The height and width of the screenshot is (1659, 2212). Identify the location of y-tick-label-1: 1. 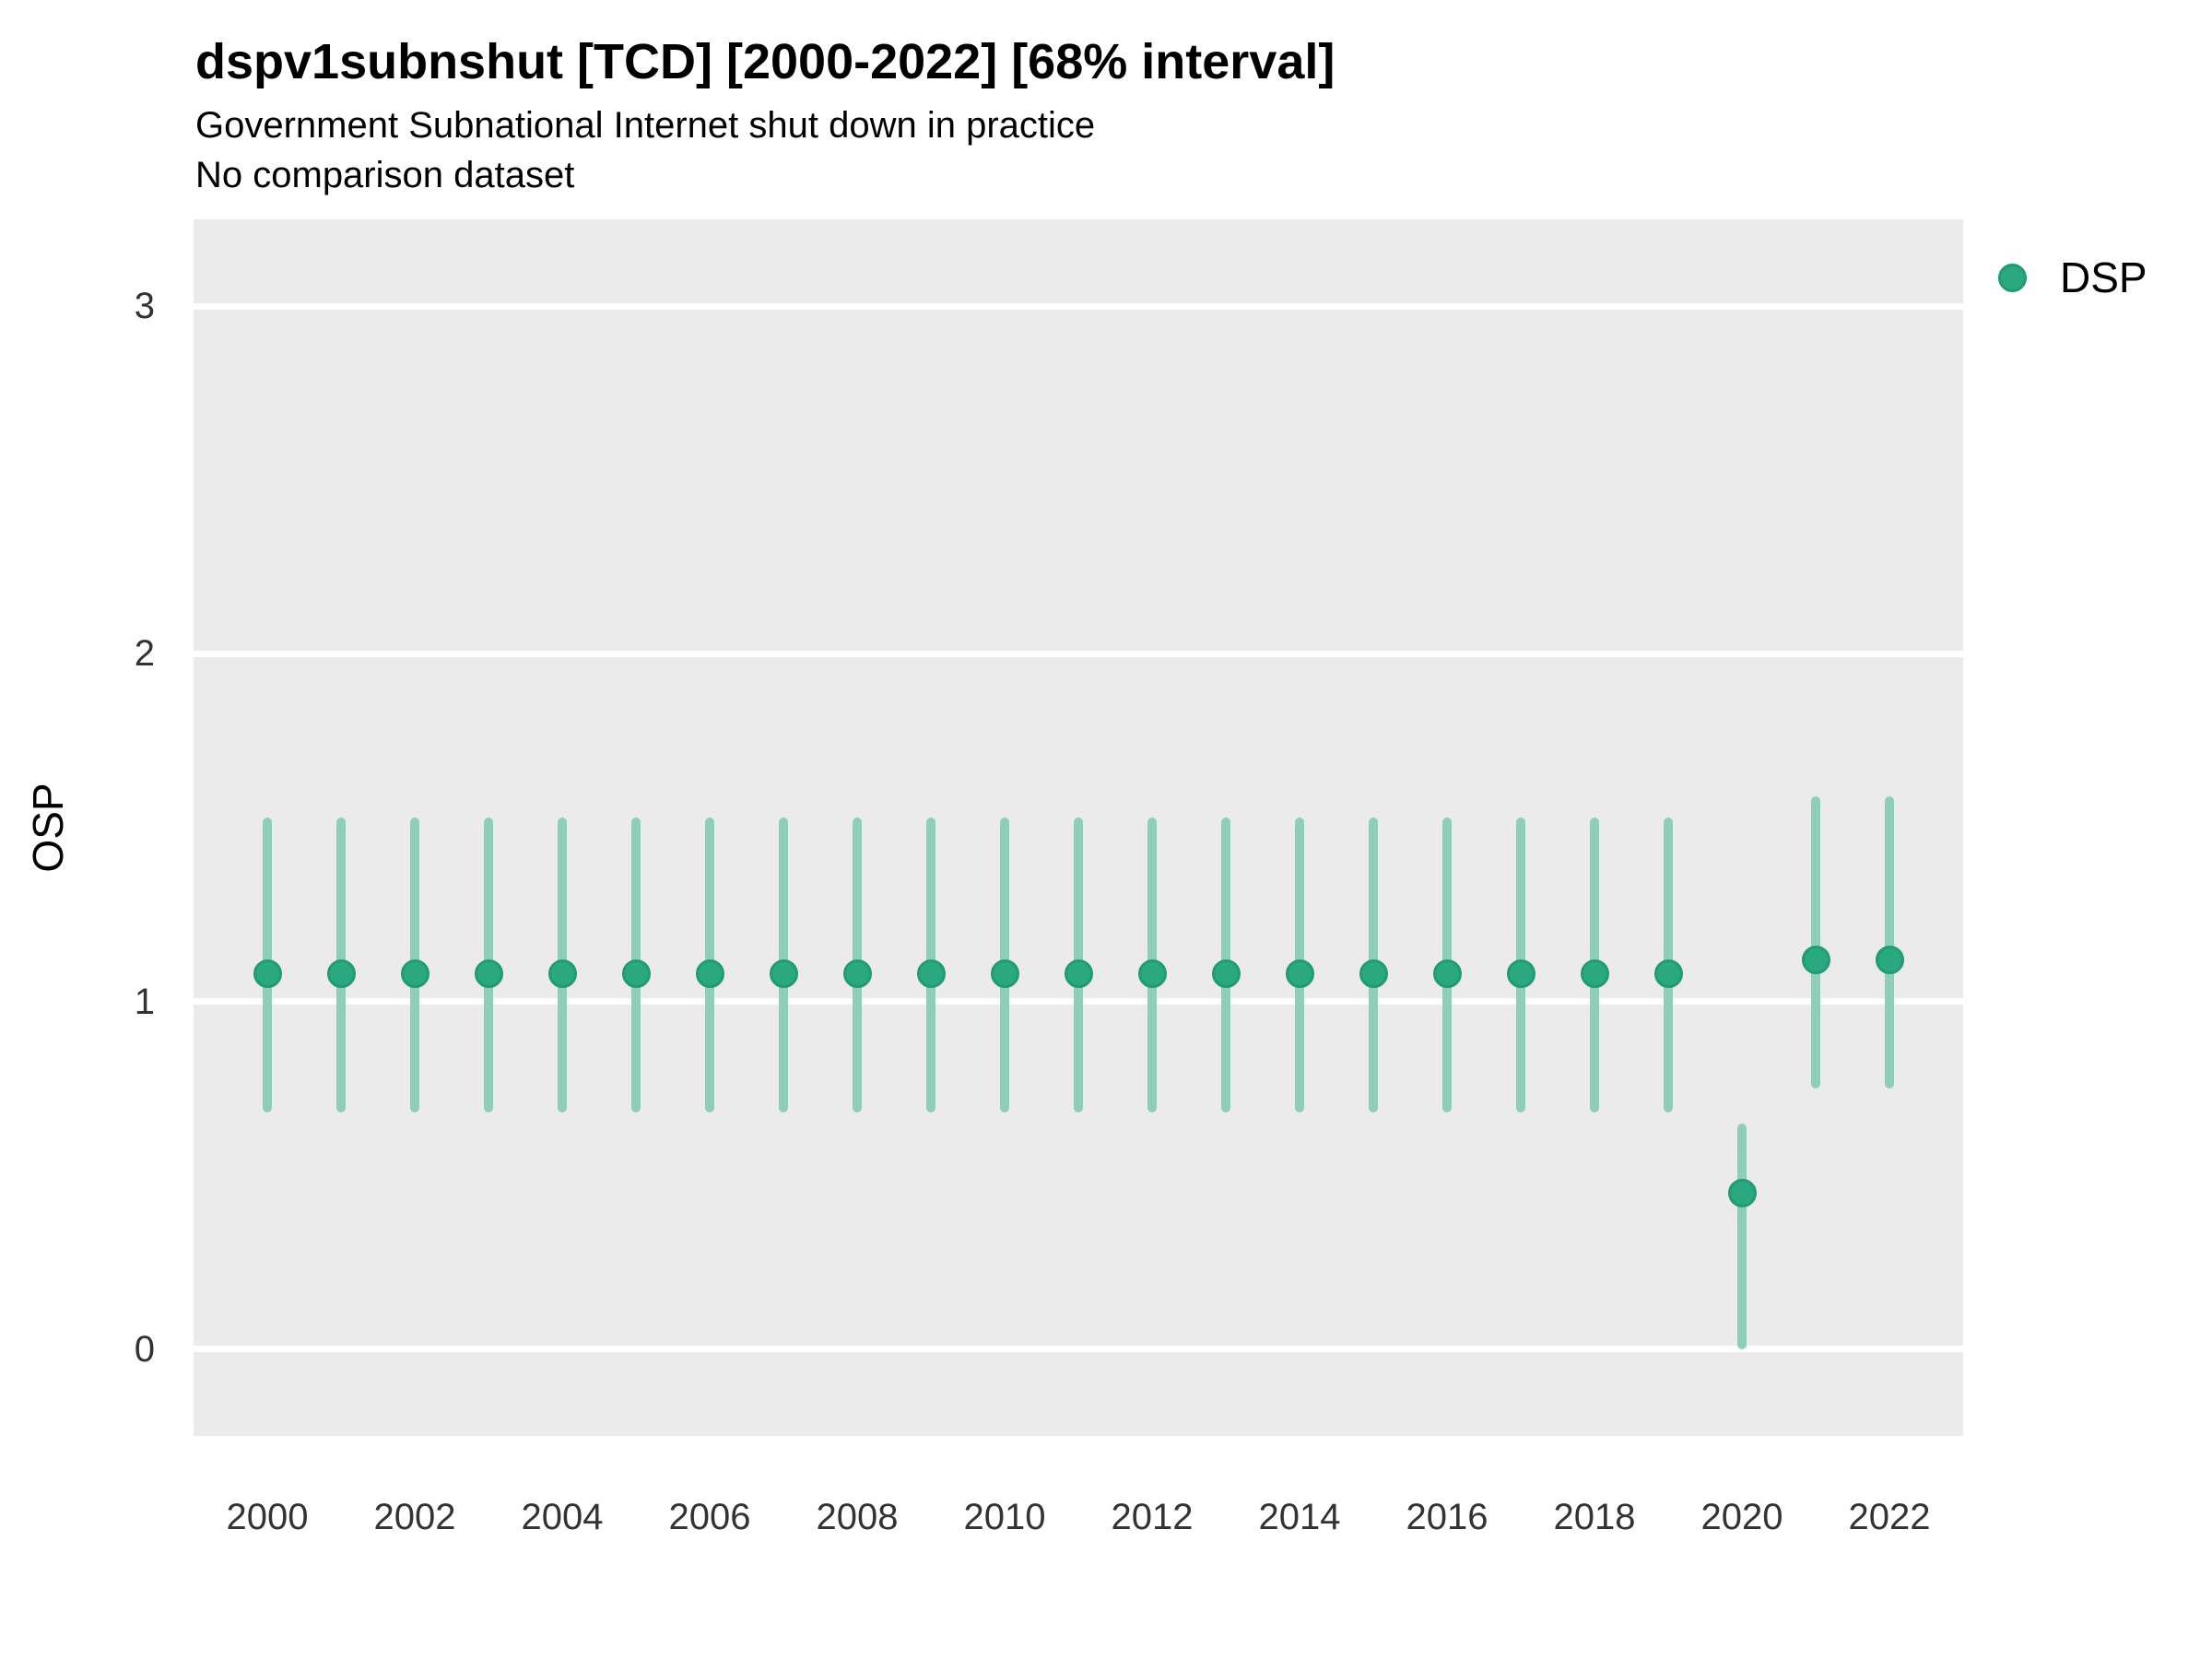
(144, 1001).